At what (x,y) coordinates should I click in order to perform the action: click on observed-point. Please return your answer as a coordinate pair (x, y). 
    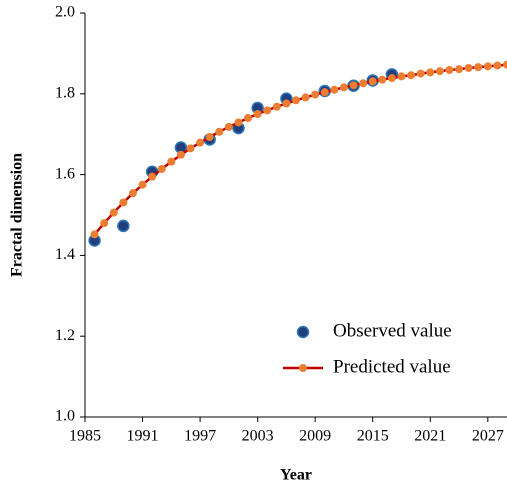
    Looking at the image, I should click on (123, 226).